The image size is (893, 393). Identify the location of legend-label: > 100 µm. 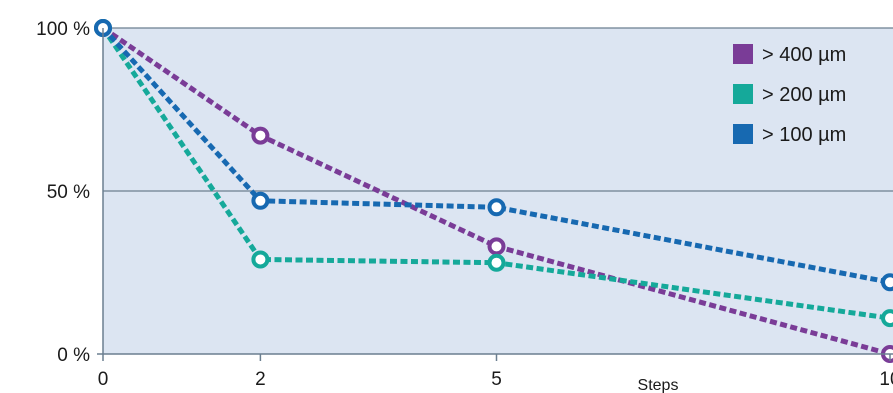
(804, 135).